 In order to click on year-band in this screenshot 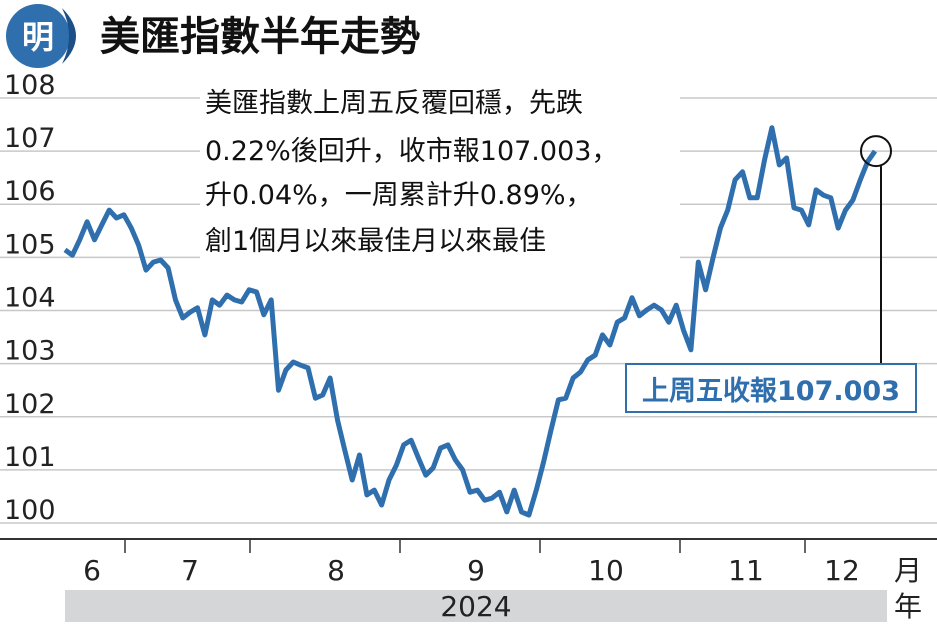, I will do `click(476, 606)`.